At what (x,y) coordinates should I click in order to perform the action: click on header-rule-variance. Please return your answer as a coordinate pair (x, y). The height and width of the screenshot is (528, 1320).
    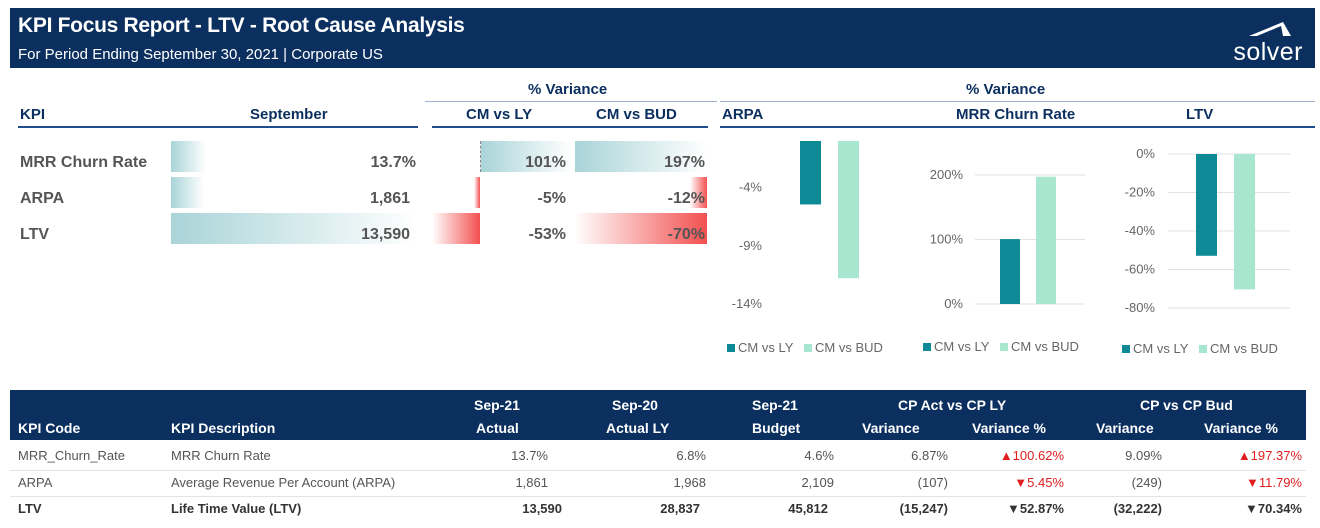
    Looking at the image, I should click on (570, 127).